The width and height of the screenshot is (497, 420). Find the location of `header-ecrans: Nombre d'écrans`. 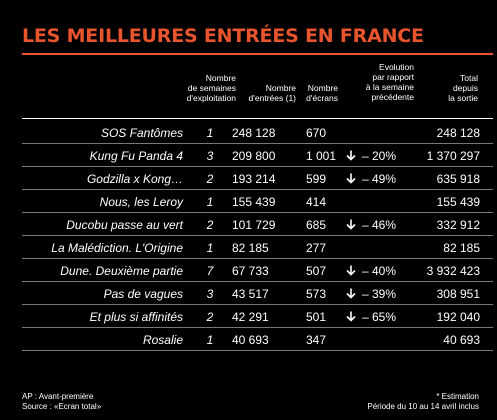

header-ecrans: Nombre d'écrans is located at coordinates (322, 93).